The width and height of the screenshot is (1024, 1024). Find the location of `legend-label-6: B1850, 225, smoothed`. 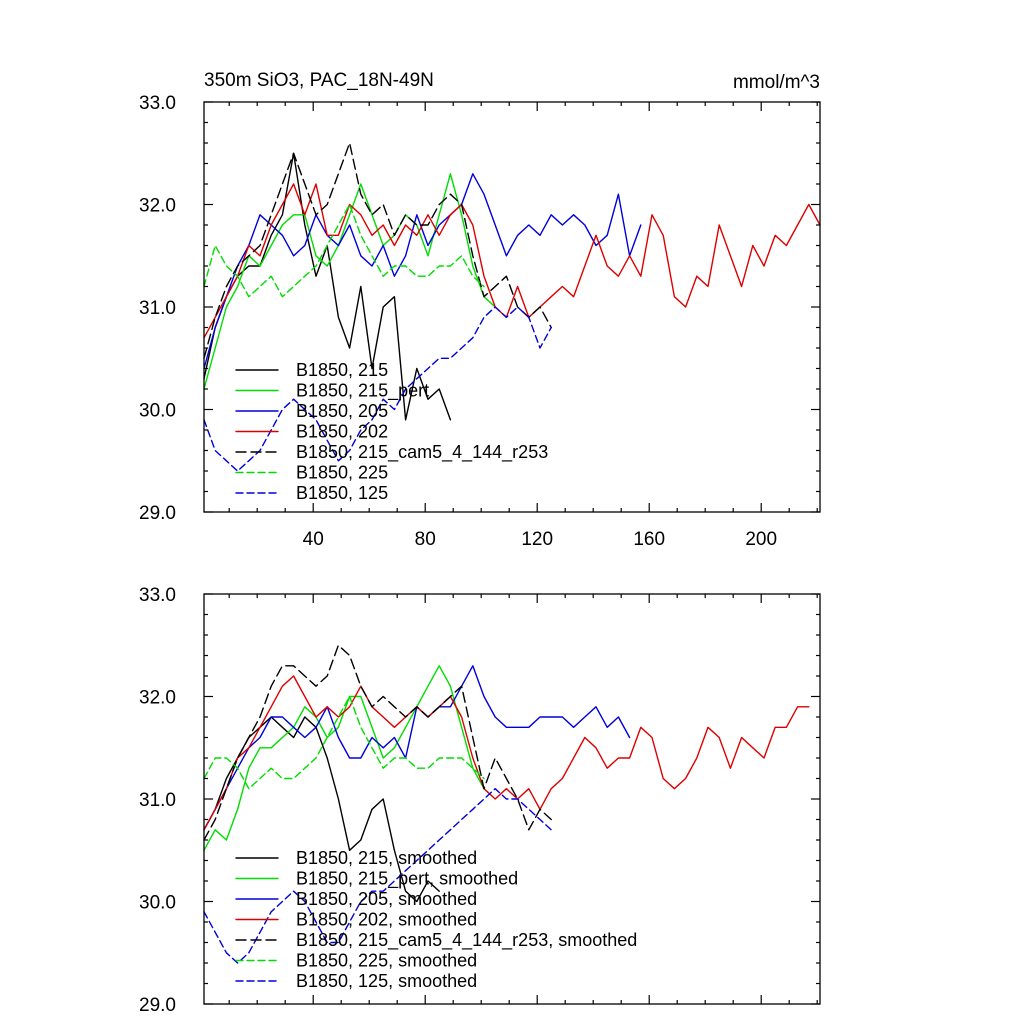

legend-label-6: B1850, 225, smoothed is located at coordinates (386, 961).